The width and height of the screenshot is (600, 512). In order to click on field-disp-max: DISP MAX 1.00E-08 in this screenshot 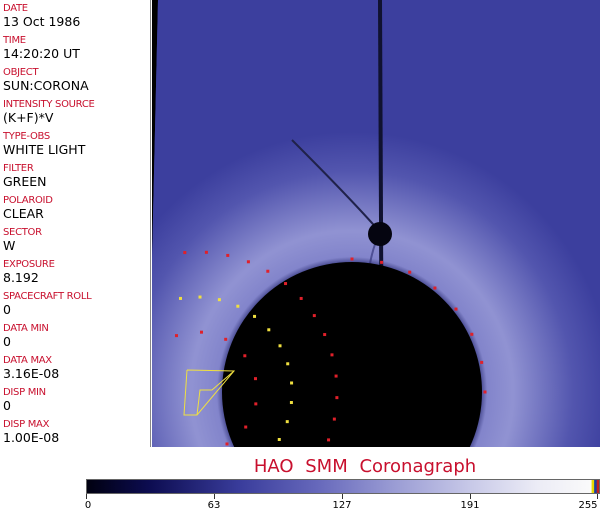, I will do `click(31, 432)`.